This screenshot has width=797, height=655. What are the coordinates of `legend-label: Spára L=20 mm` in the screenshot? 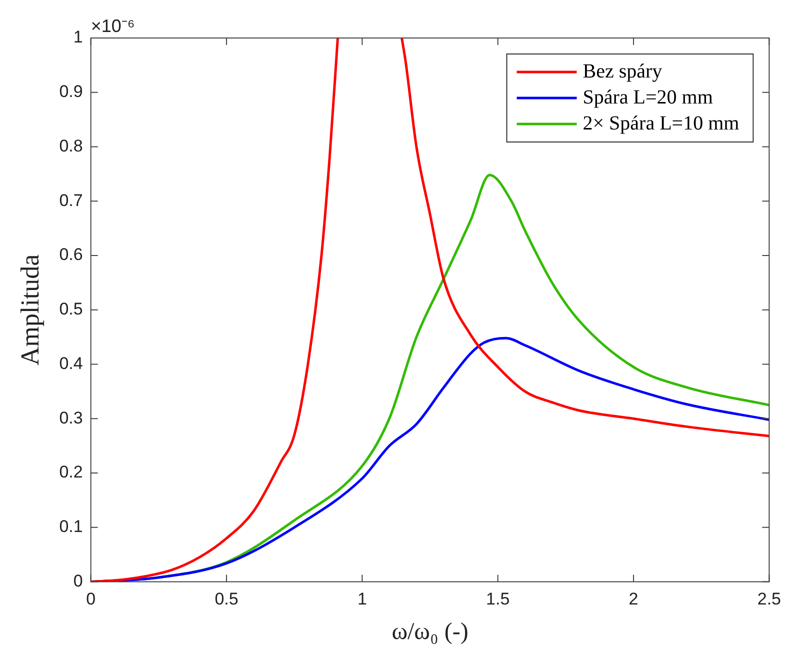 It's located at (648, 97).